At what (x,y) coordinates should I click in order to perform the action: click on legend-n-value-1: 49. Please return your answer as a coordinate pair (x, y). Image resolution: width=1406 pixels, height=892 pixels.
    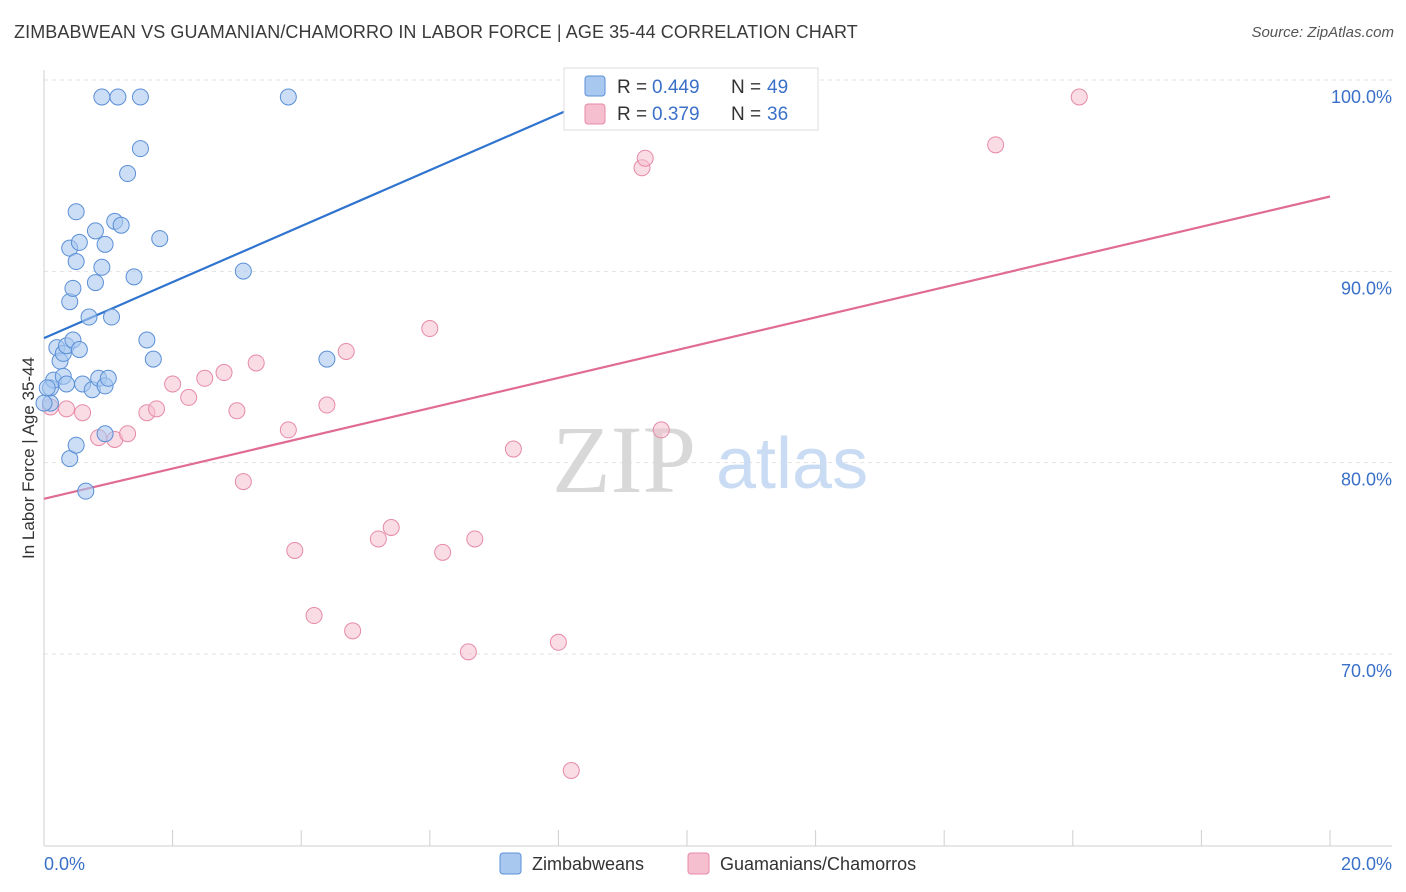
    Looking at the image, I should click on (777, 87).